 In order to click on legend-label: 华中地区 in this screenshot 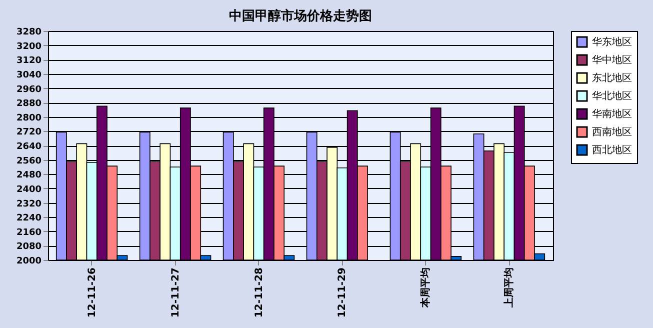, I will do `click(612, 60)`.